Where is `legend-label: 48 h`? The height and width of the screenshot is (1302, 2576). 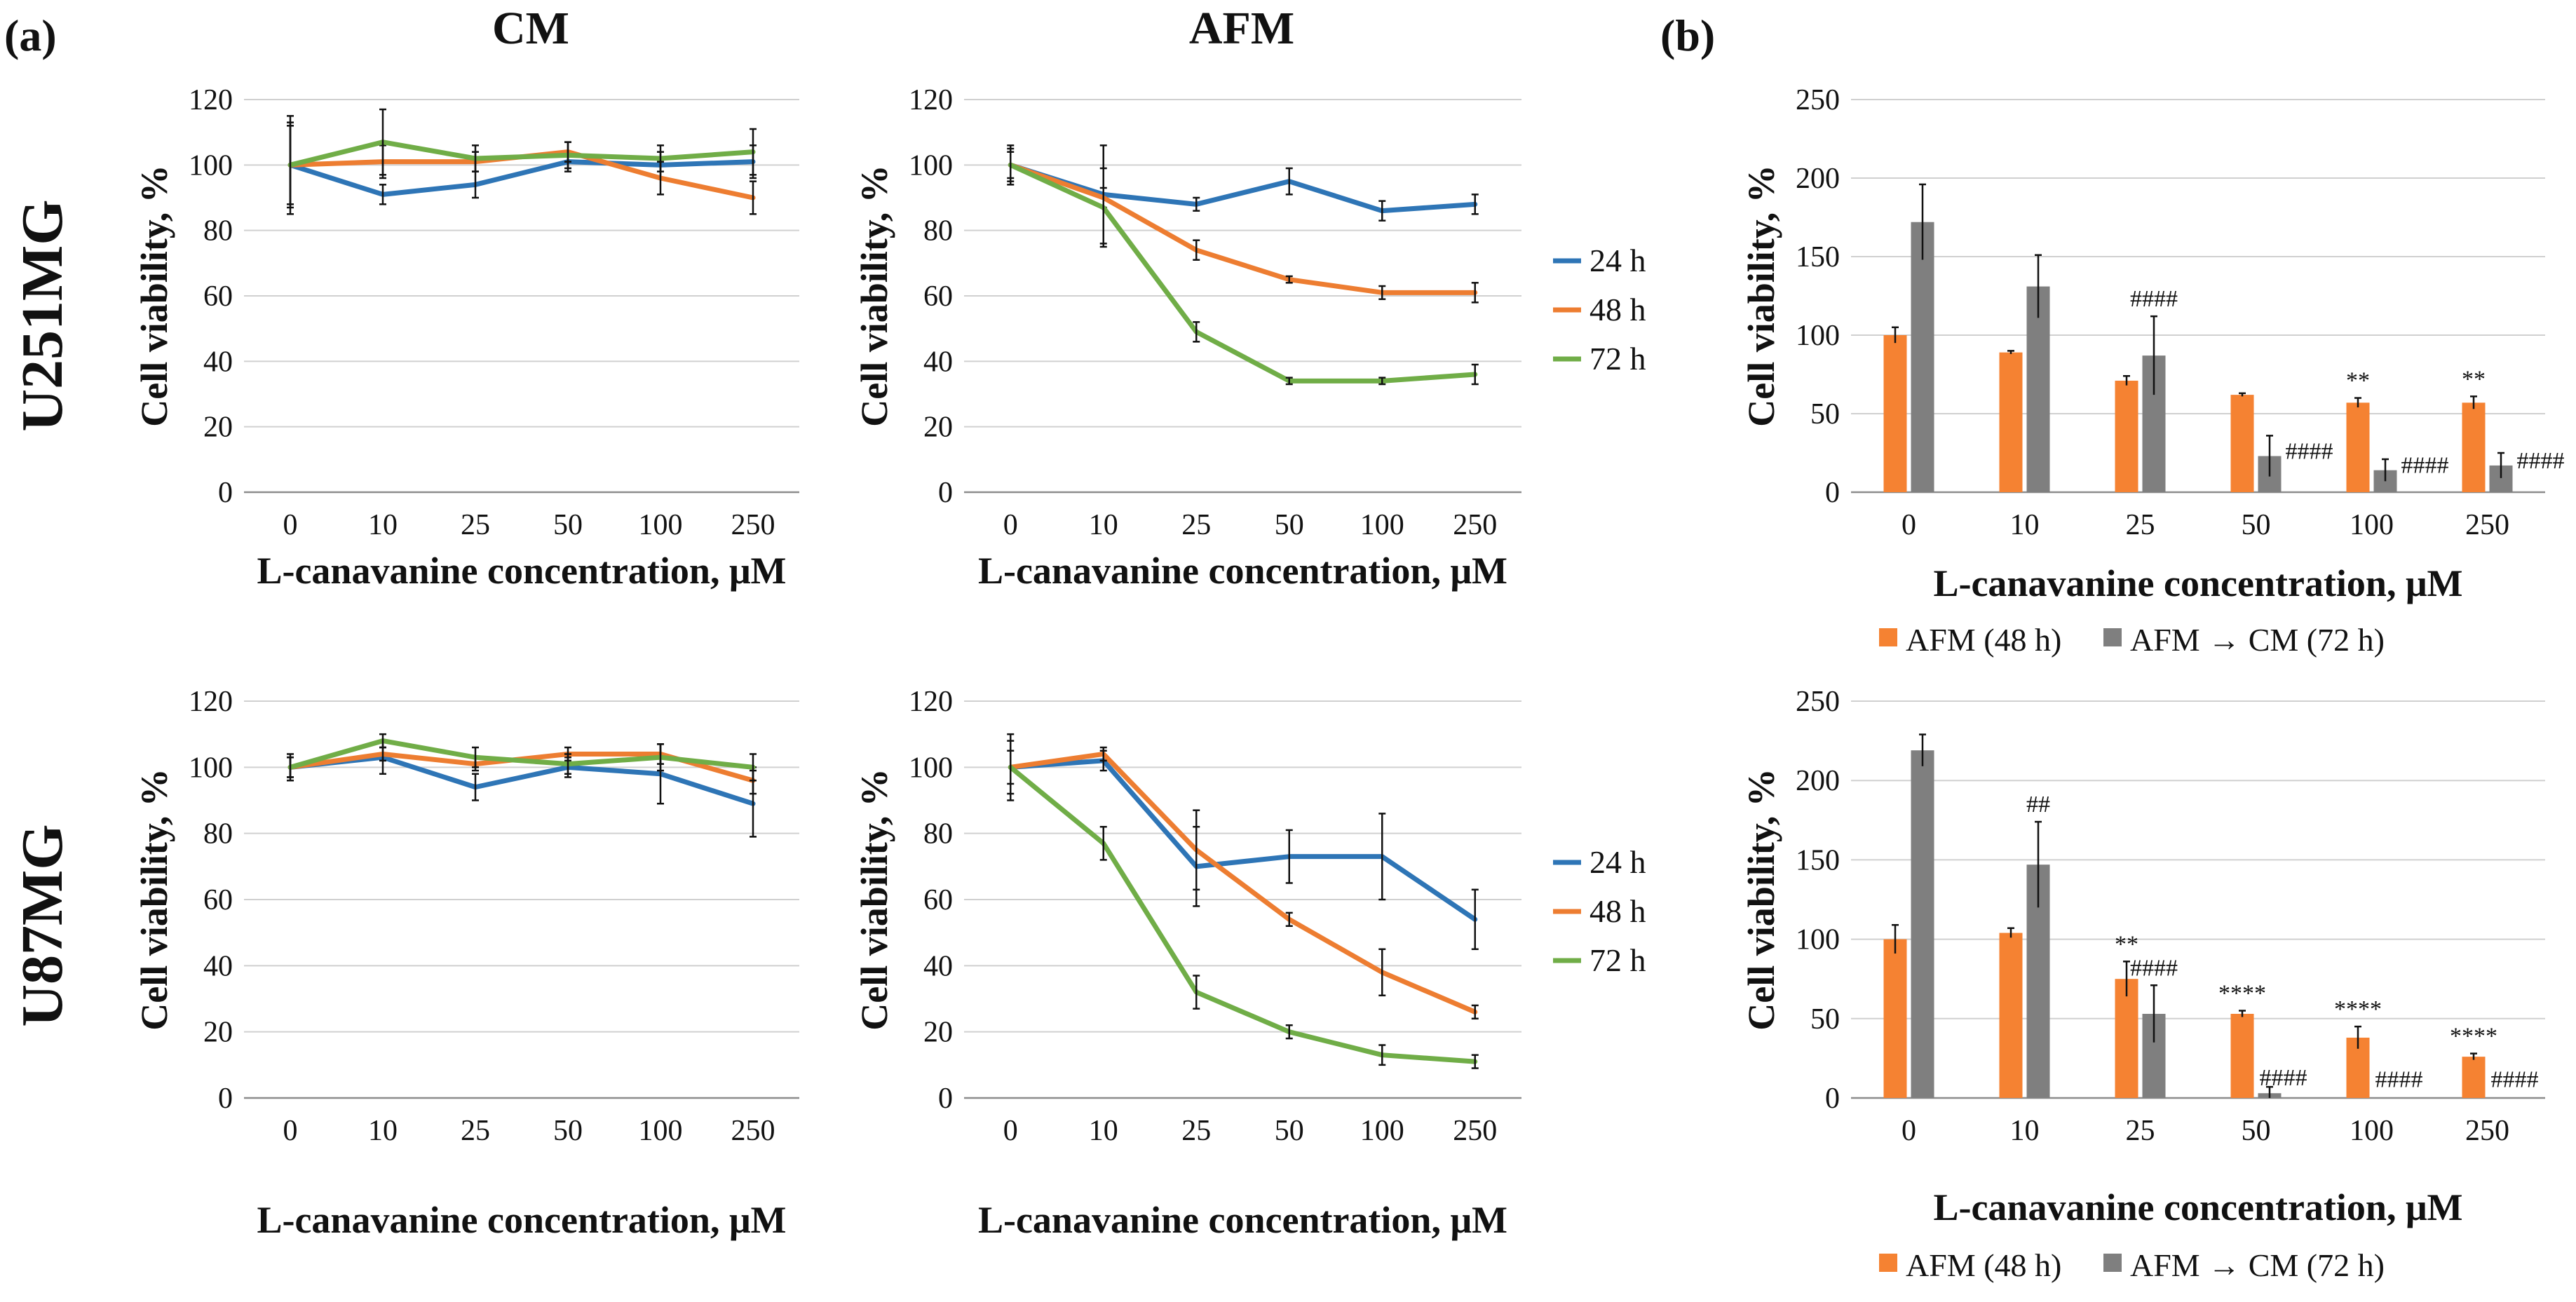 legend-label: 48 h is located at coordinates (1618, 309).